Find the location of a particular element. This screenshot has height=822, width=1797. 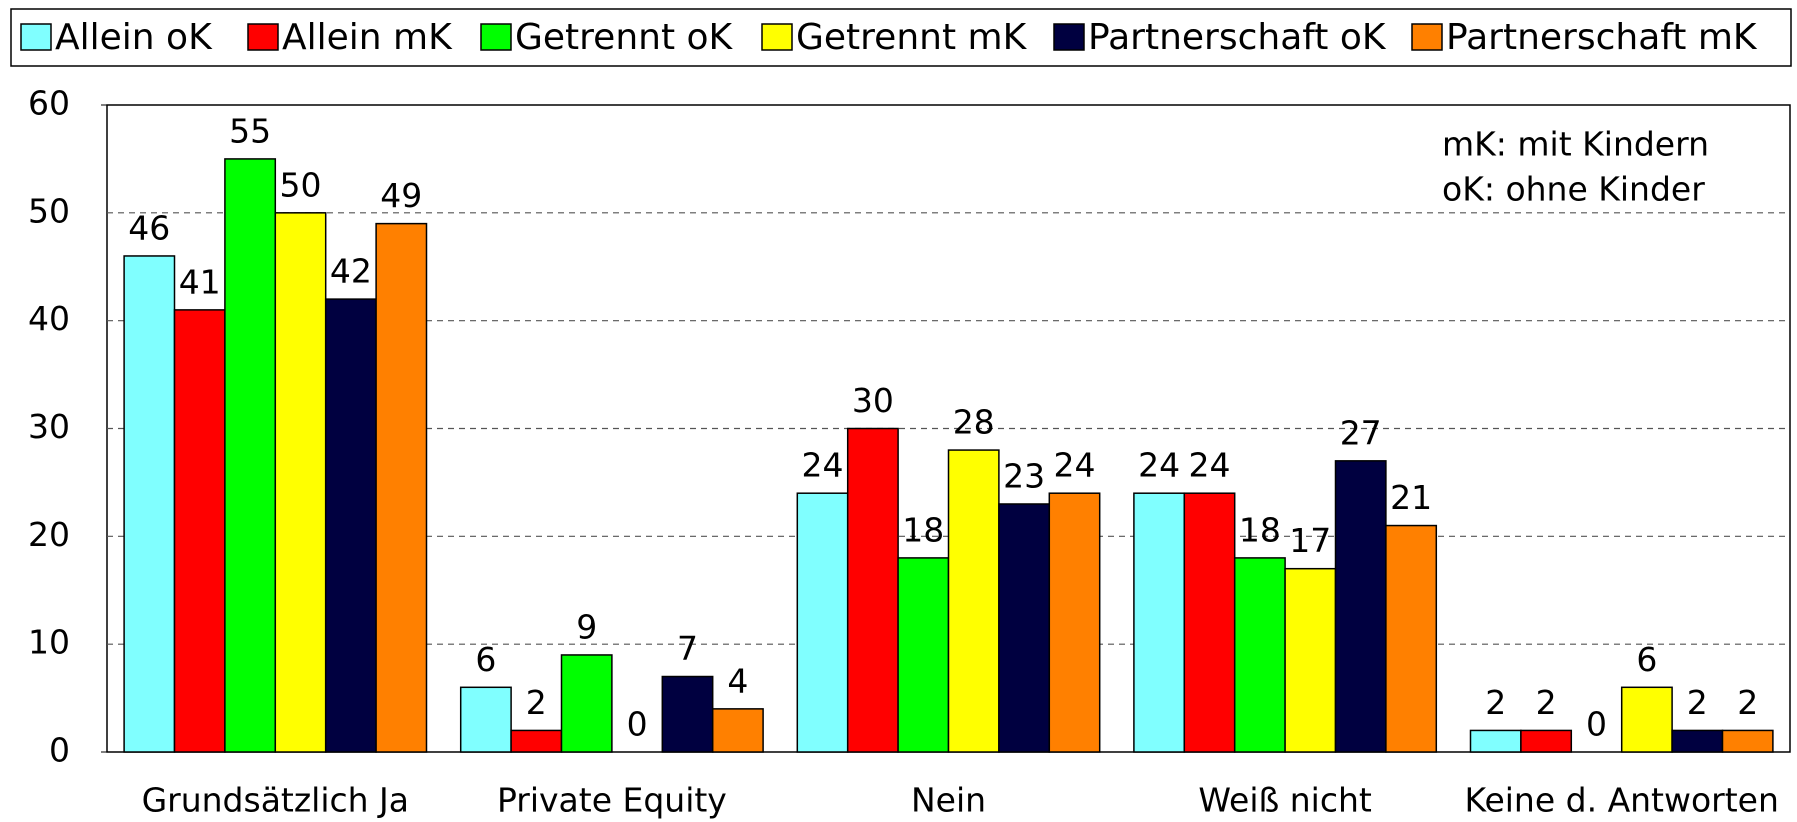

value-label: 27 is located at coordinates (1361, 432).